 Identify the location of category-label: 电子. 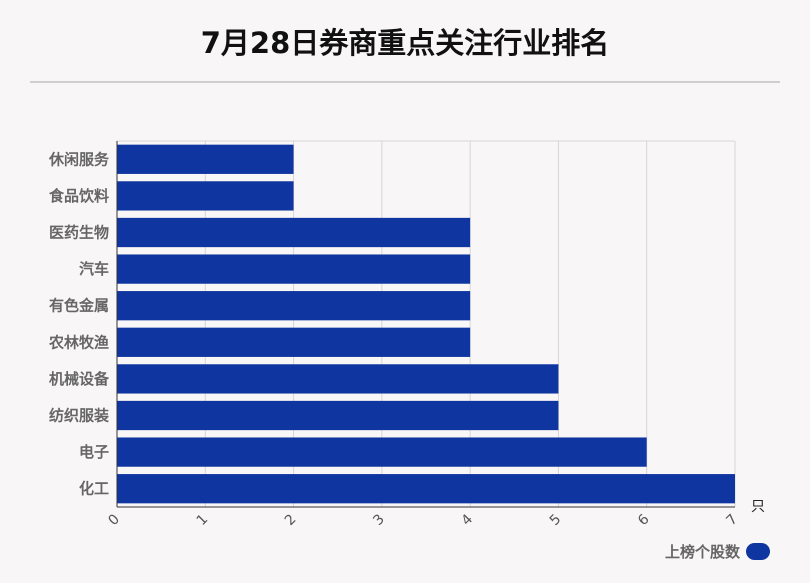
(94, 452).